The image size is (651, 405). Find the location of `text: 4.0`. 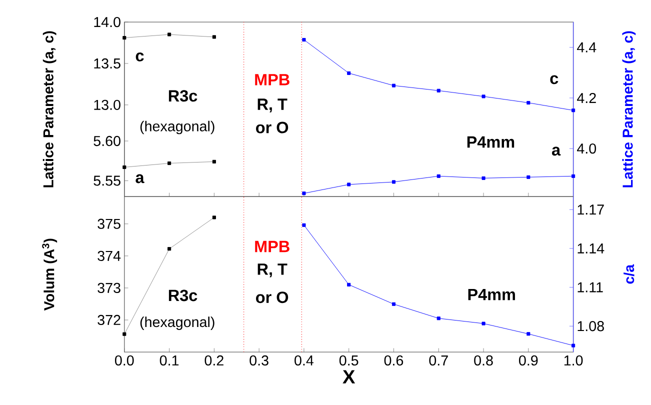

text: 4.0 is located at coordinates (586, 149).